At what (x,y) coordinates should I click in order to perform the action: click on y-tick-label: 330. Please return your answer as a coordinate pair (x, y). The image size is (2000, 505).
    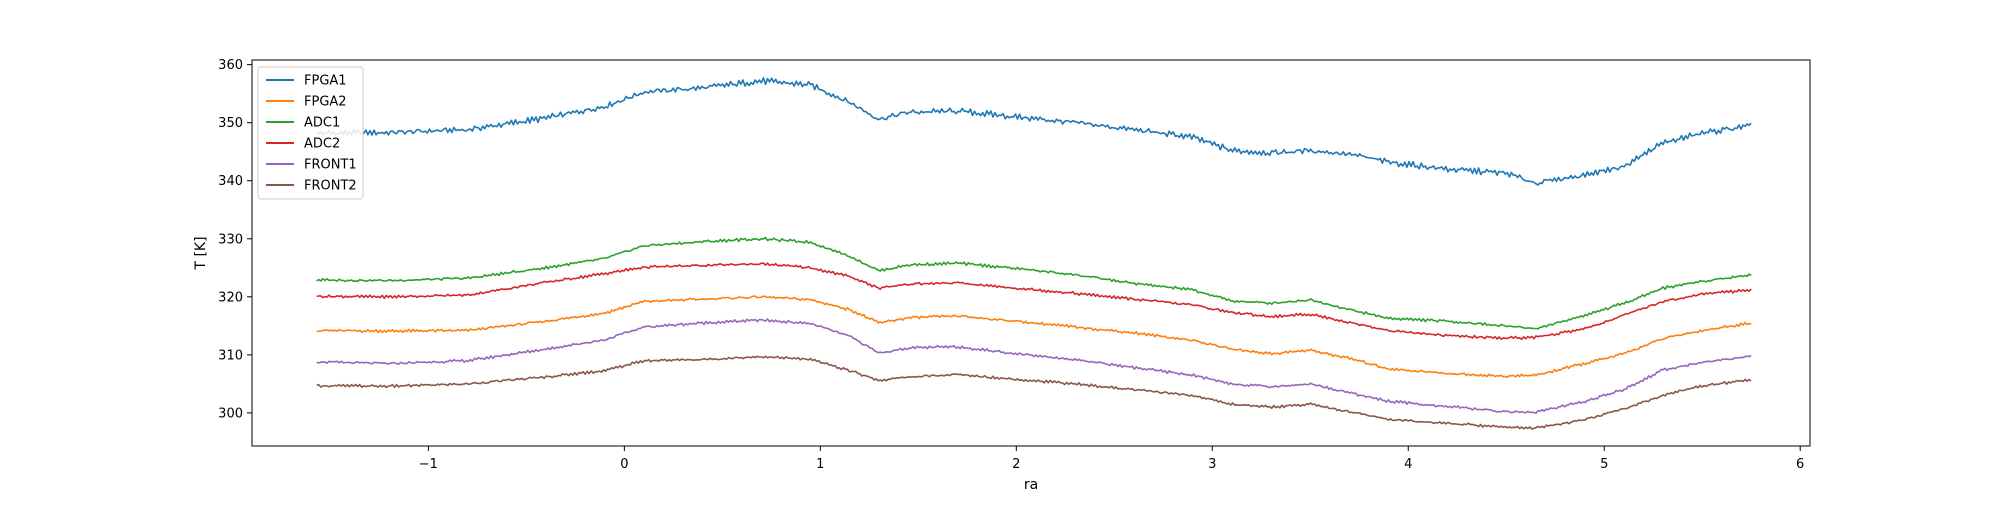
    Looking at the image, I should click on (230, 239).